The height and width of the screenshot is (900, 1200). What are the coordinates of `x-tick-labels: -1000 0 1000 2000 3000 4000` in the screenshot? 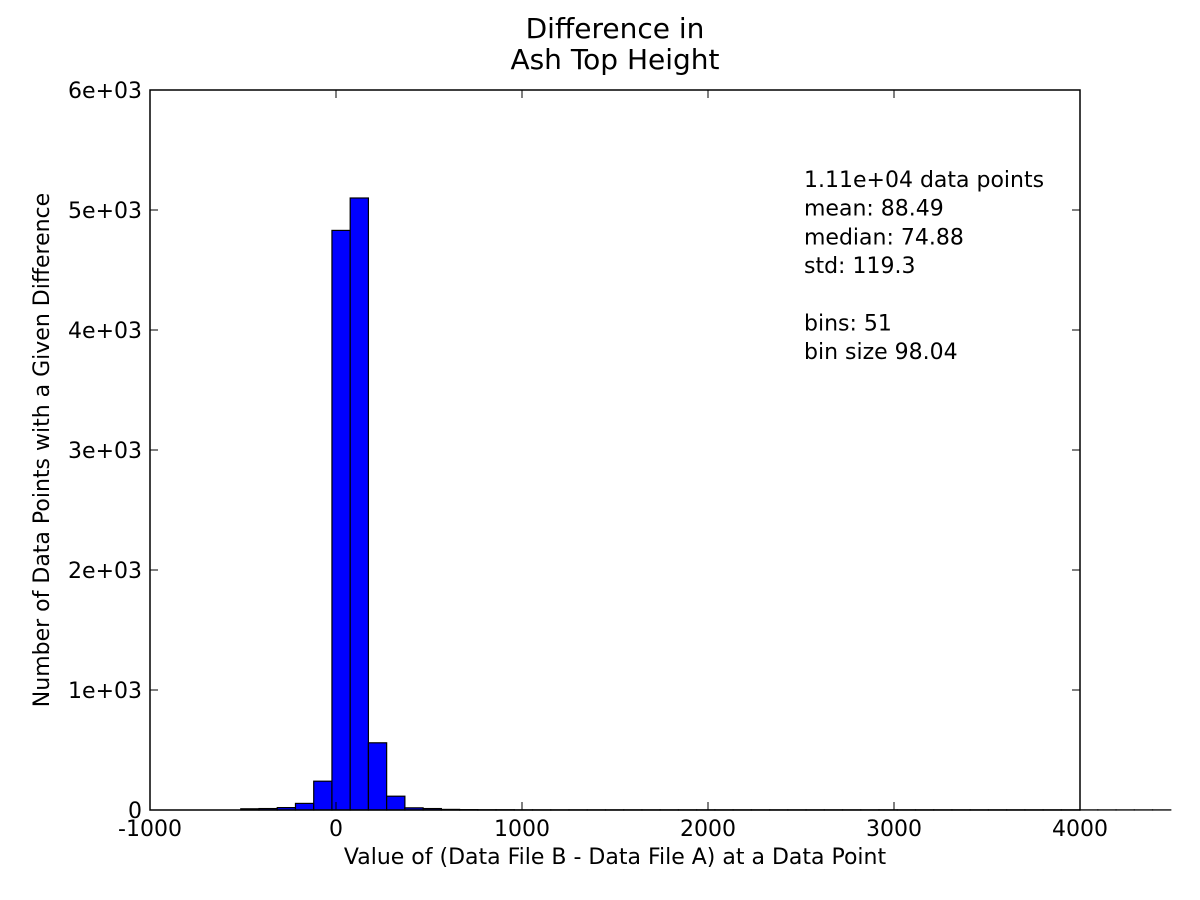 It's located at (613, 829).